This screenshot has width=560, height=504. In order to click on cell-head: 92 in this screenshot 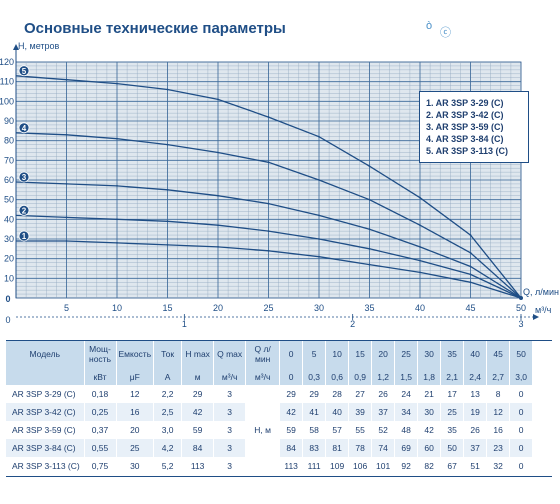, I will do `click(406, 466)`.